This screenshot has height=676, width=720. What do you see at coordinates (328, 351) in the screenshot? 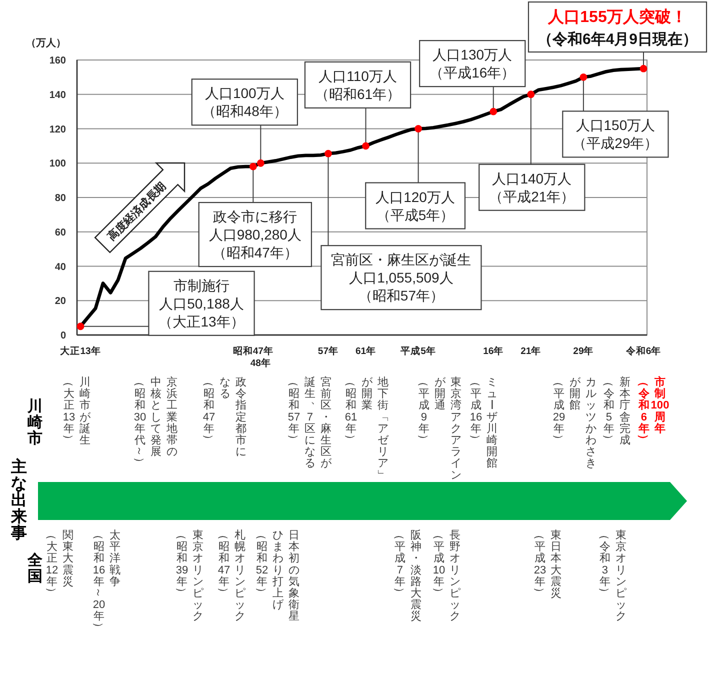
I see `x-tick-label: 57年` at bounding box center [328, 351].